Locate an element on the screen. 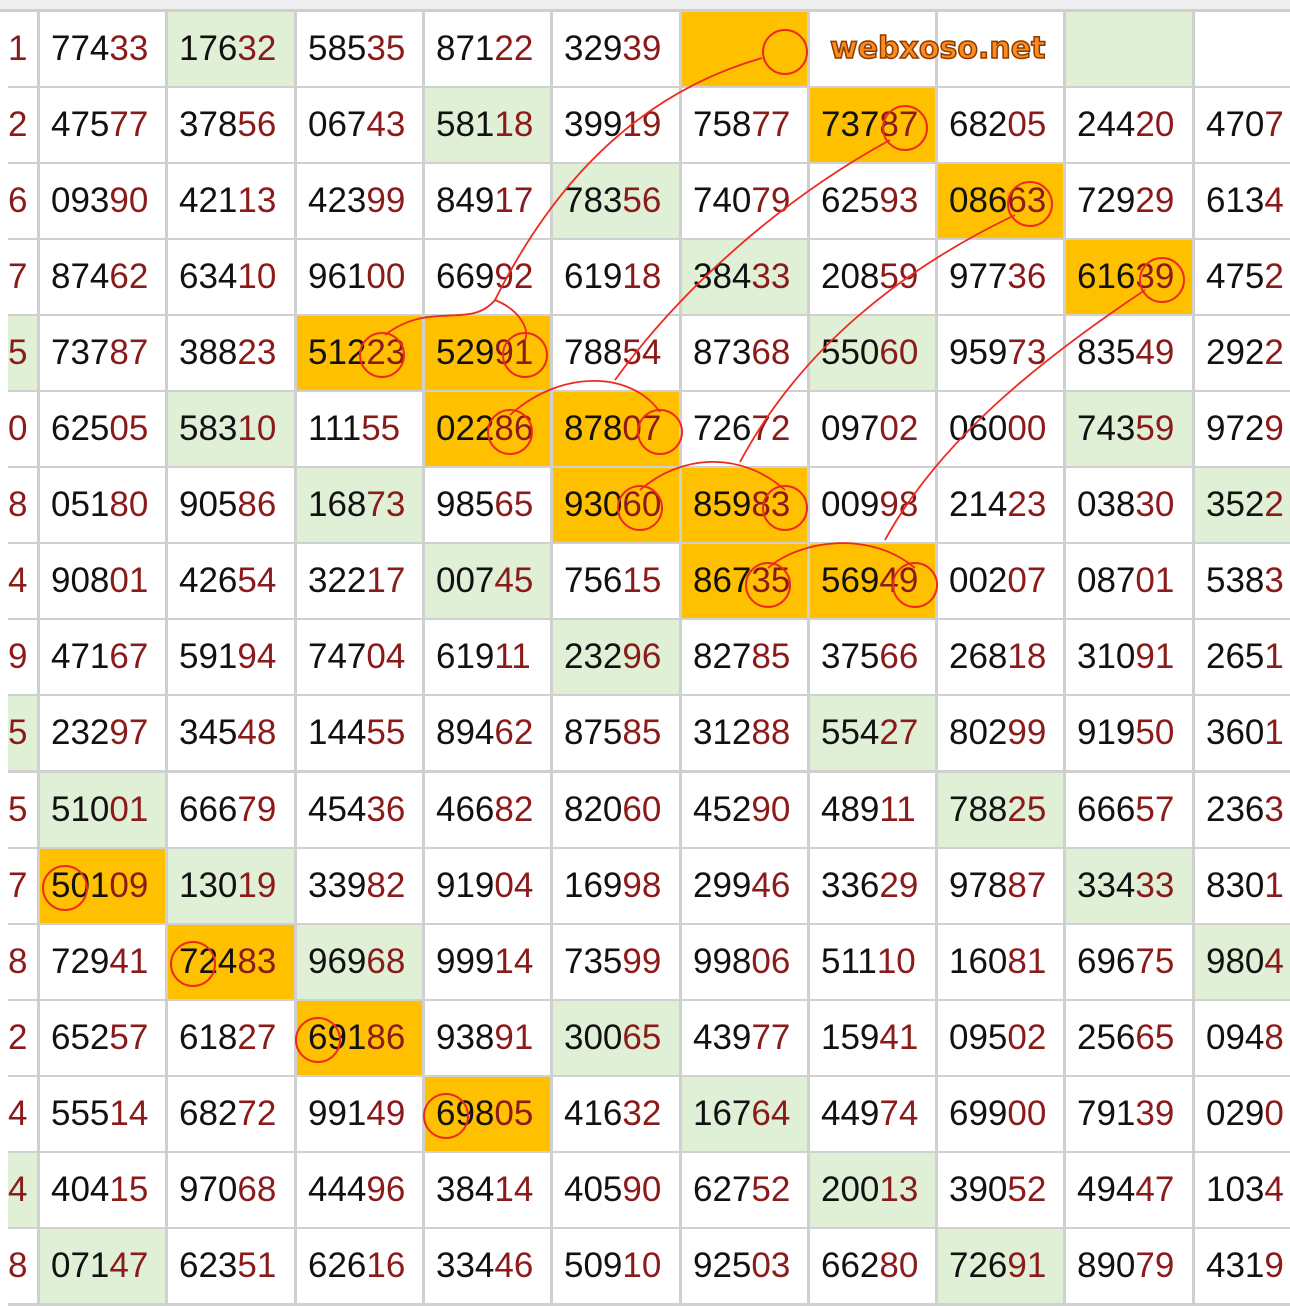 Image resolution: width=1290 pixels, height=1306 pixels. result-cell: 256 65 is located at coordinates (1130, 1039).